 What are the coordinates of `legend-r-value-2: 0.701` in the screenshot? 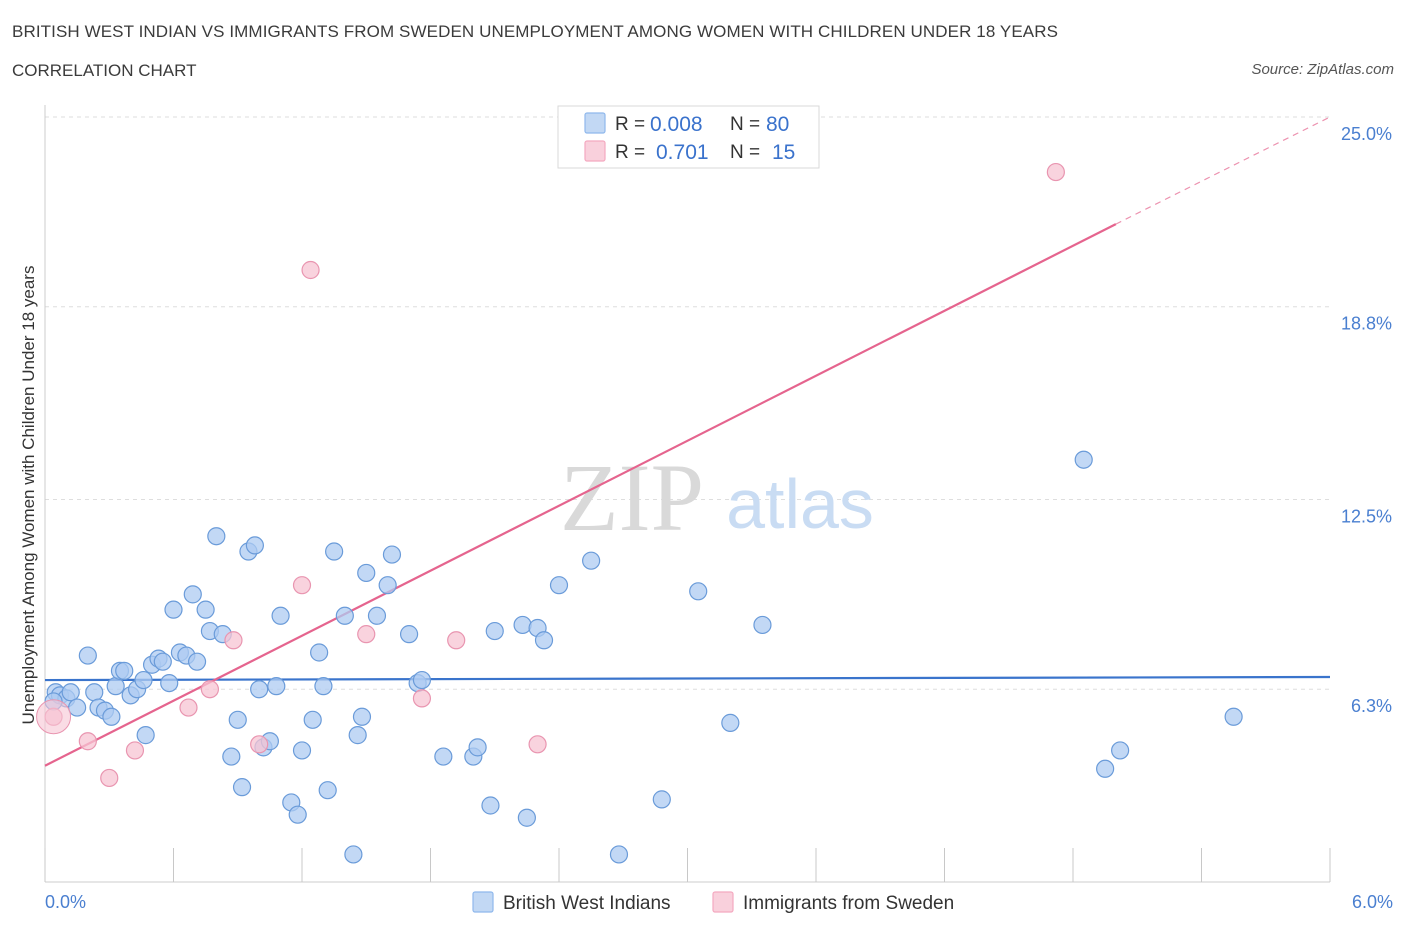 It's located at (682, 152).